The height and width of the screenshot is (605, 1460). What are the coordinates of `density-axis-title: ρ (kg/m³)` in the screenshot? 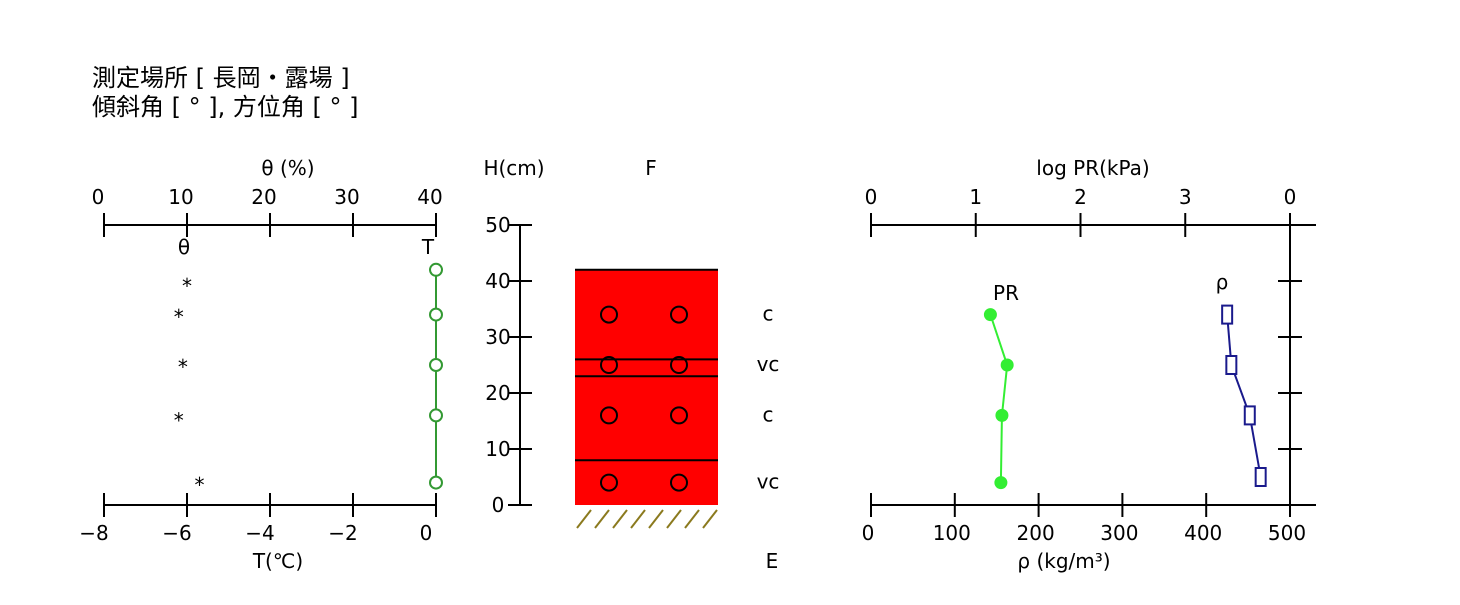 It's located at (1063, 561).